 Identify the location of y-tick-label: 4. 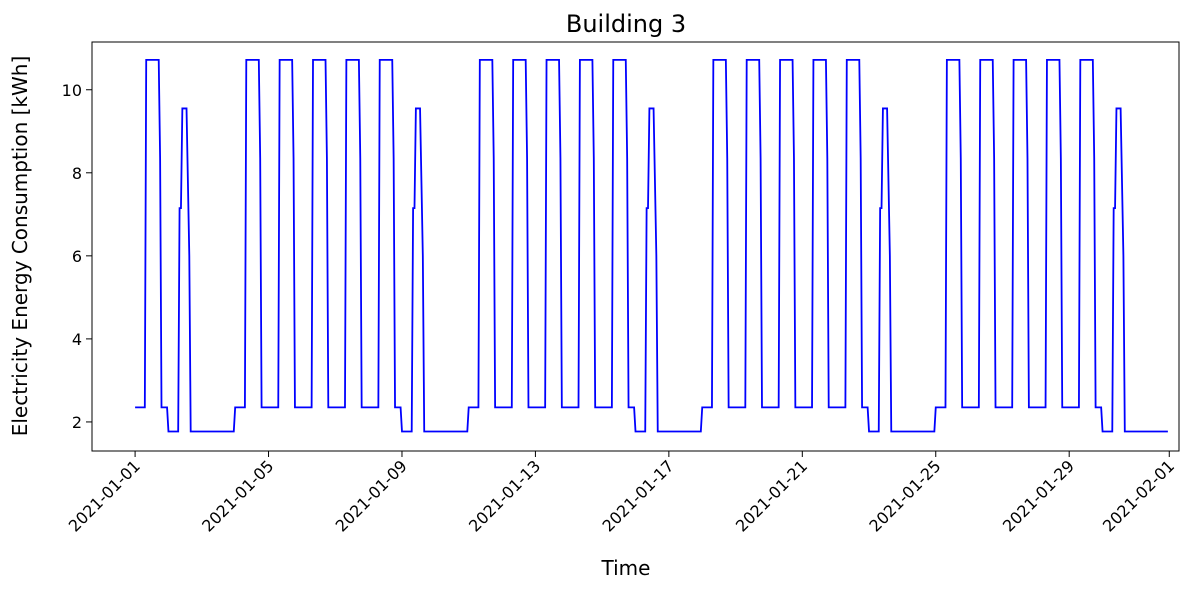
(77, 339).